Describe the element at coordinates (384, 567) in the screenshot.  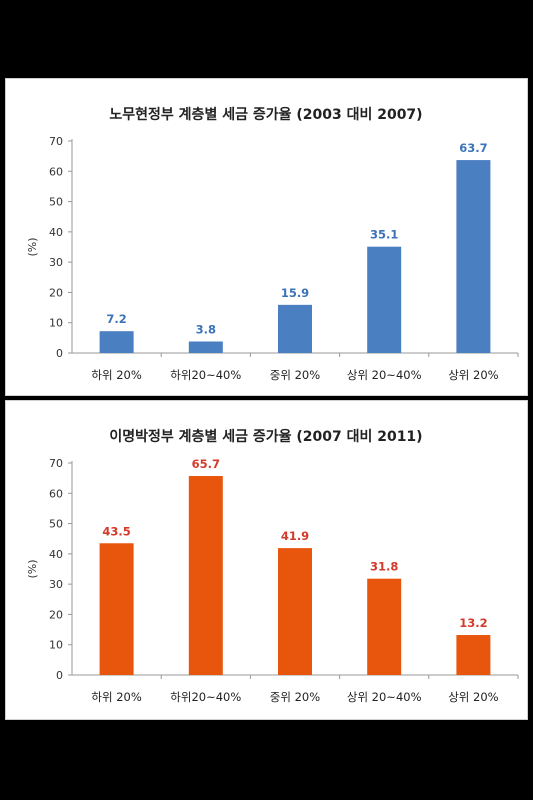
I see `data-label: 31.8` at that location.